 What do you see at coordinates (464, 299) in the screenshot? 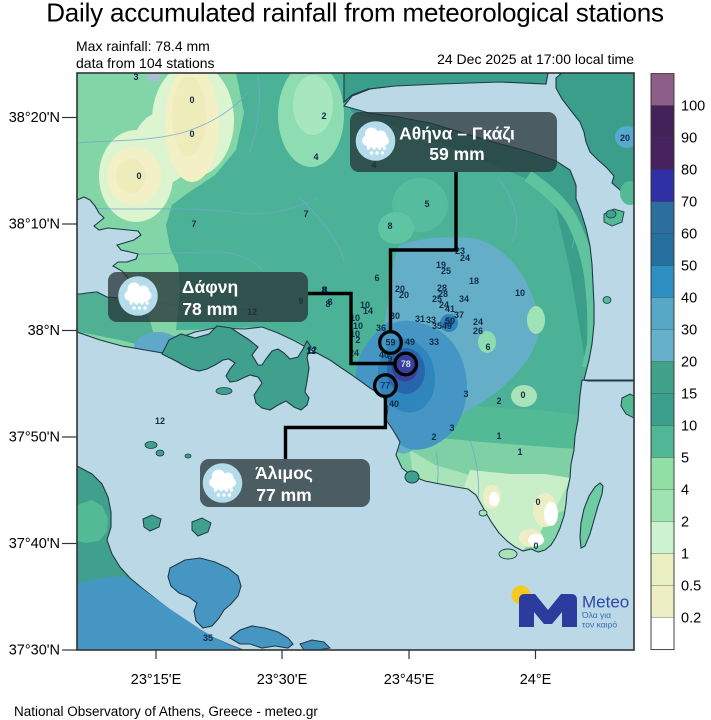
I see `svg-text: 34` at bounding box center [464, 299].